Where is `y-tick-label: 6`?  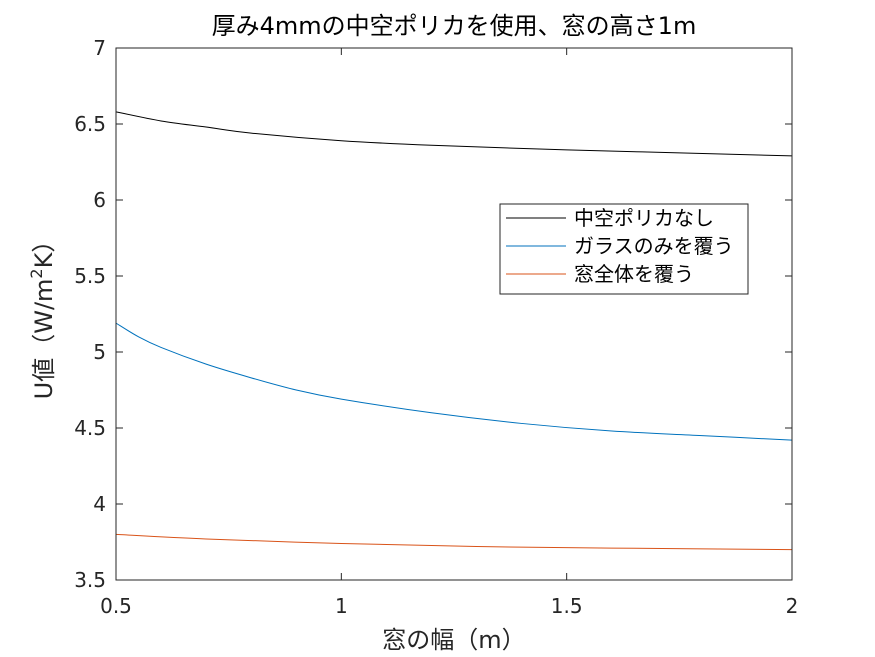
y-tick-label: 6 is located at coordinates (99, 200).